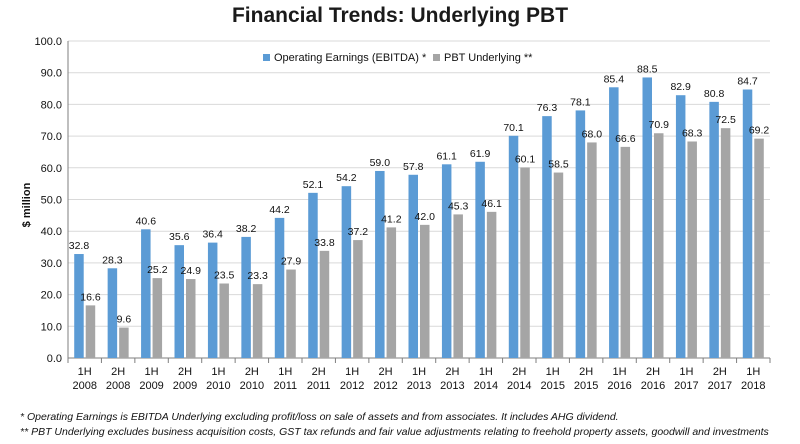  I want to click on ebitda-data-label: 28.3, so click(112, 260).